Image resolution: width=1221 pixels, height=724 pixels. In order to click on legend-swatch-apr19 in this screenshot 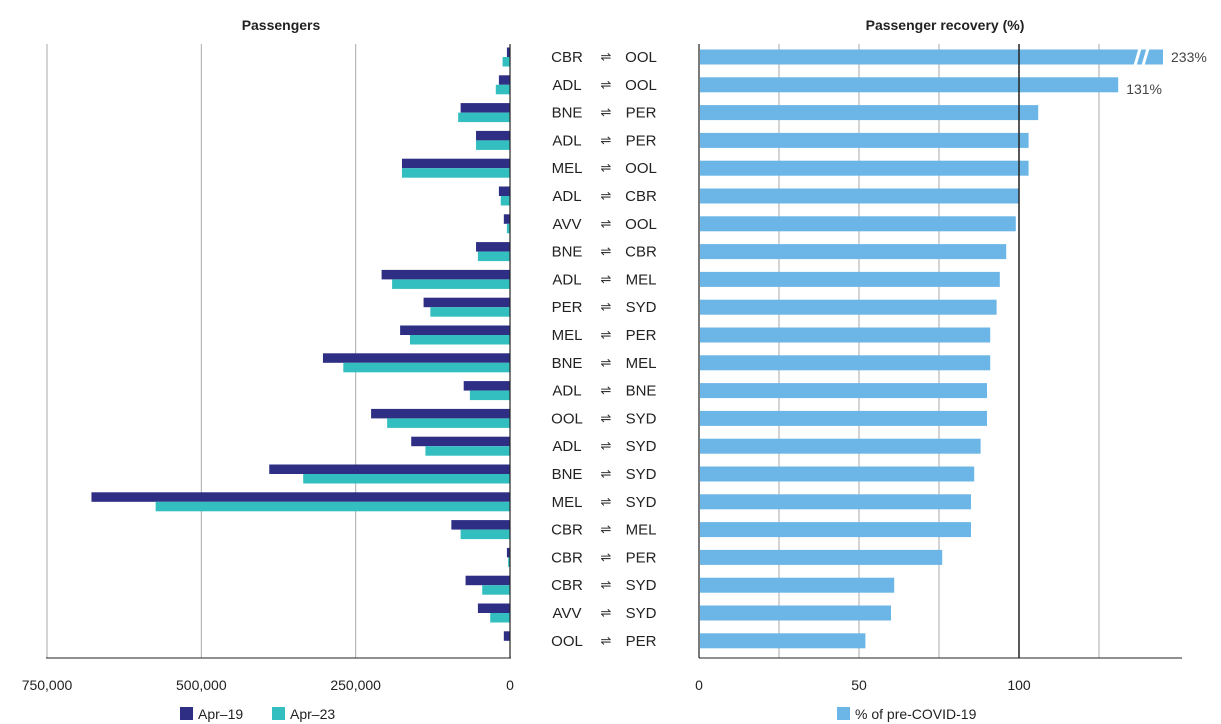, I will do `click(186, 713)`.